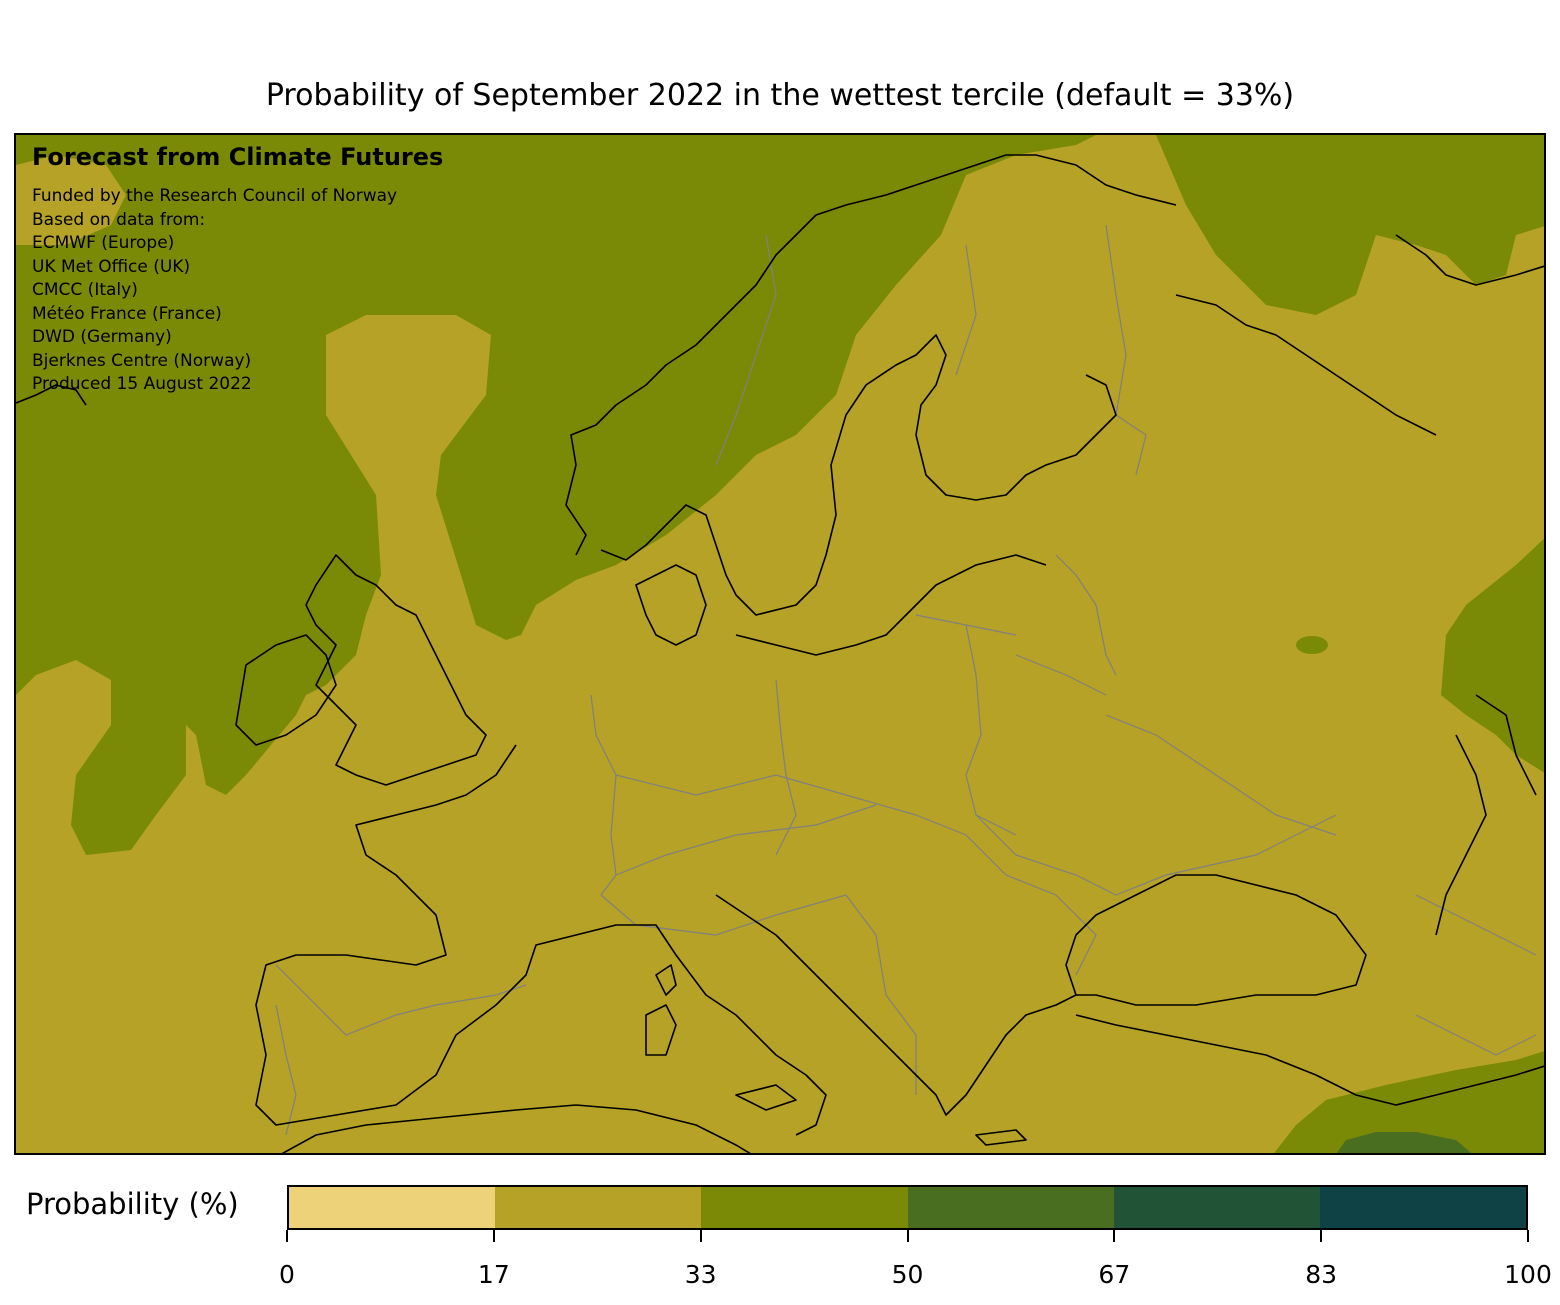 The width and height of the screenshot is (1560, 1305). Describe the element at coordinates (1506, 745) in the screenshot. I see `coast-caspian` at that location.